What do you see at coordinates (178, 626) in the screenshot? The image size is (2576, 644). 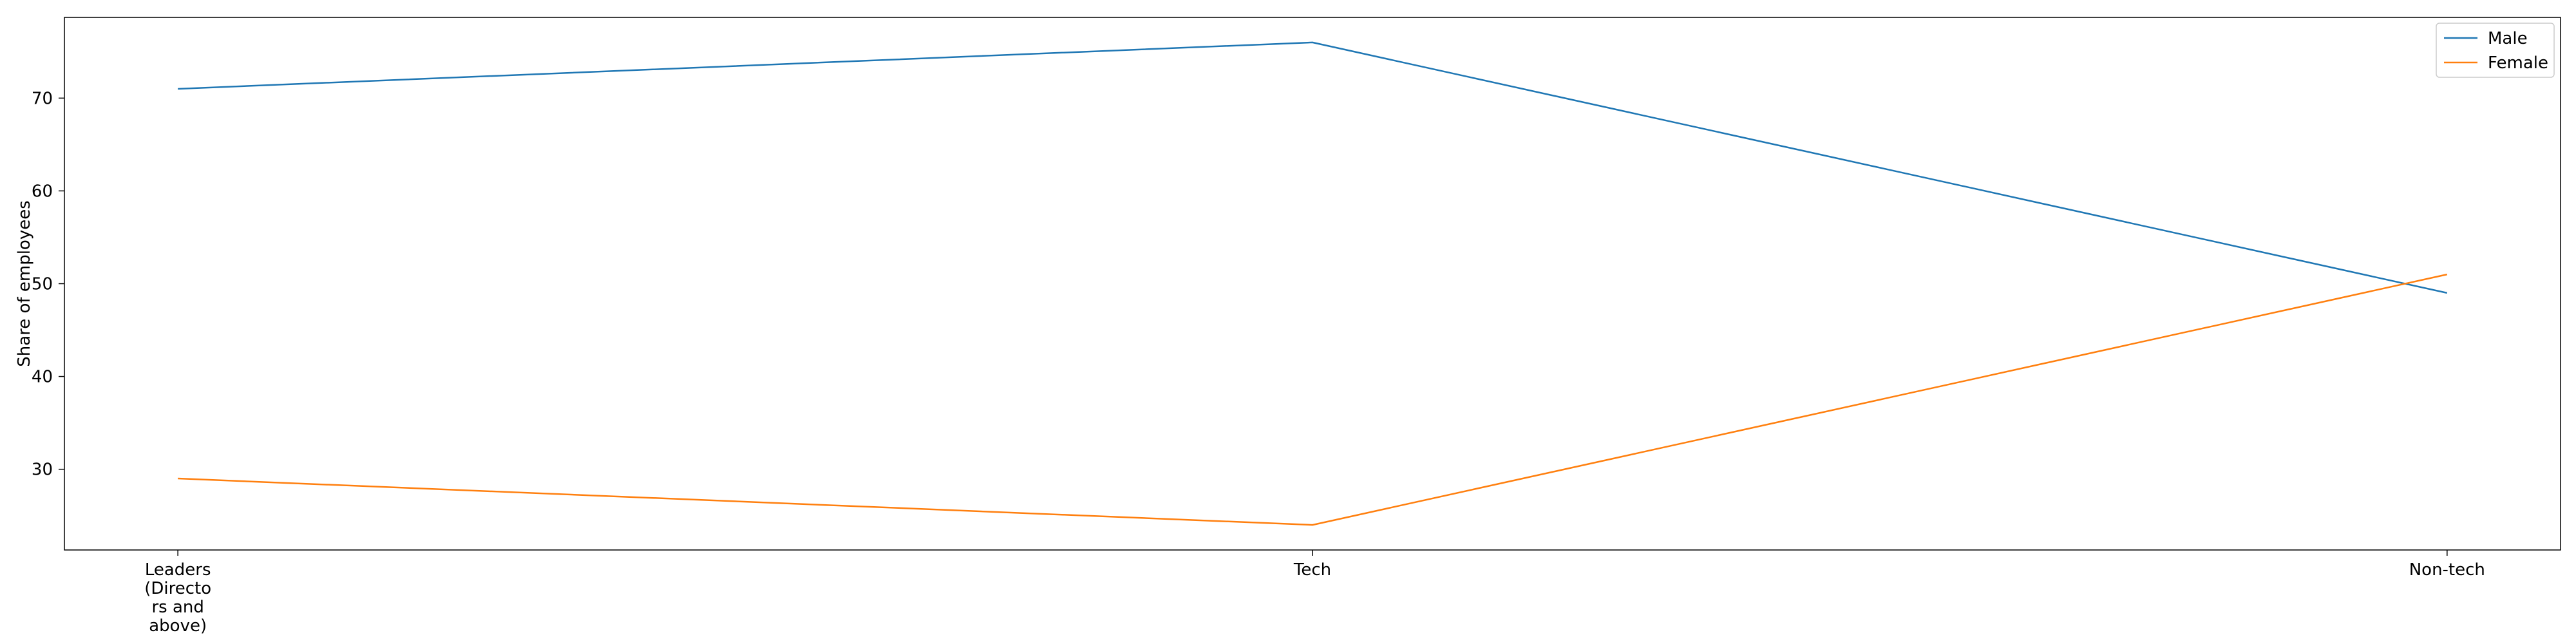 I see `x-tick-label-line: above)` at bounding box center [178, 626].